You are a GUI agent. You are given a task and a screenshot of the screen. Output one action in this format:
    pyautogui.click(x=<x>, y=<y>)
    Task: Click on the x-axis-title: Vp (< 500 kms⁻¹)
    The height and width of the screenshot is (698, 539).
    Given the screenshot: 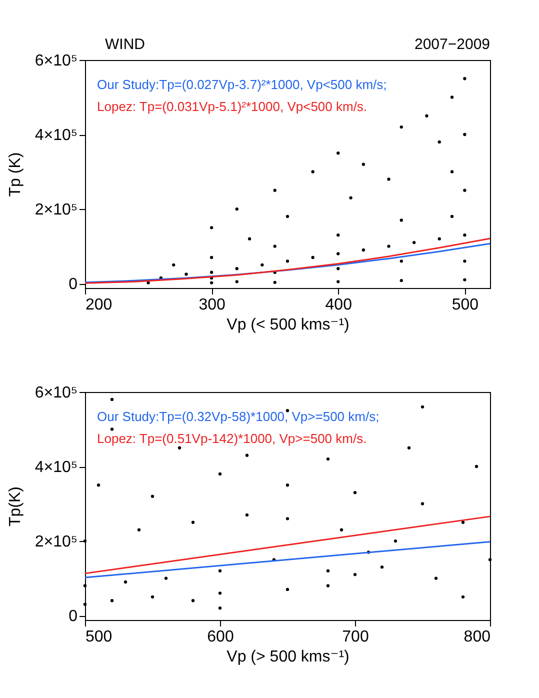 What is the action you would take?
    pyautogui.click(x=288, y=325)
    